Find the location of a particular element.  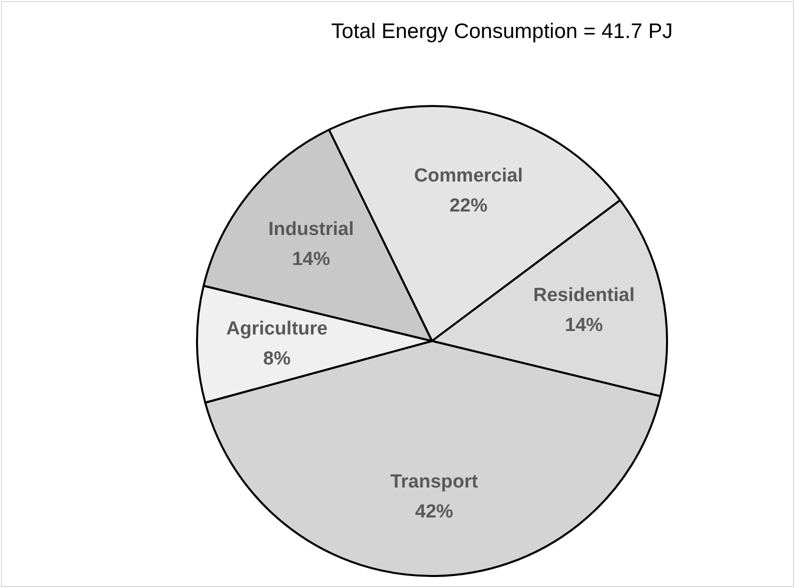

data-label: 42% is located at coordinates (434, 511).